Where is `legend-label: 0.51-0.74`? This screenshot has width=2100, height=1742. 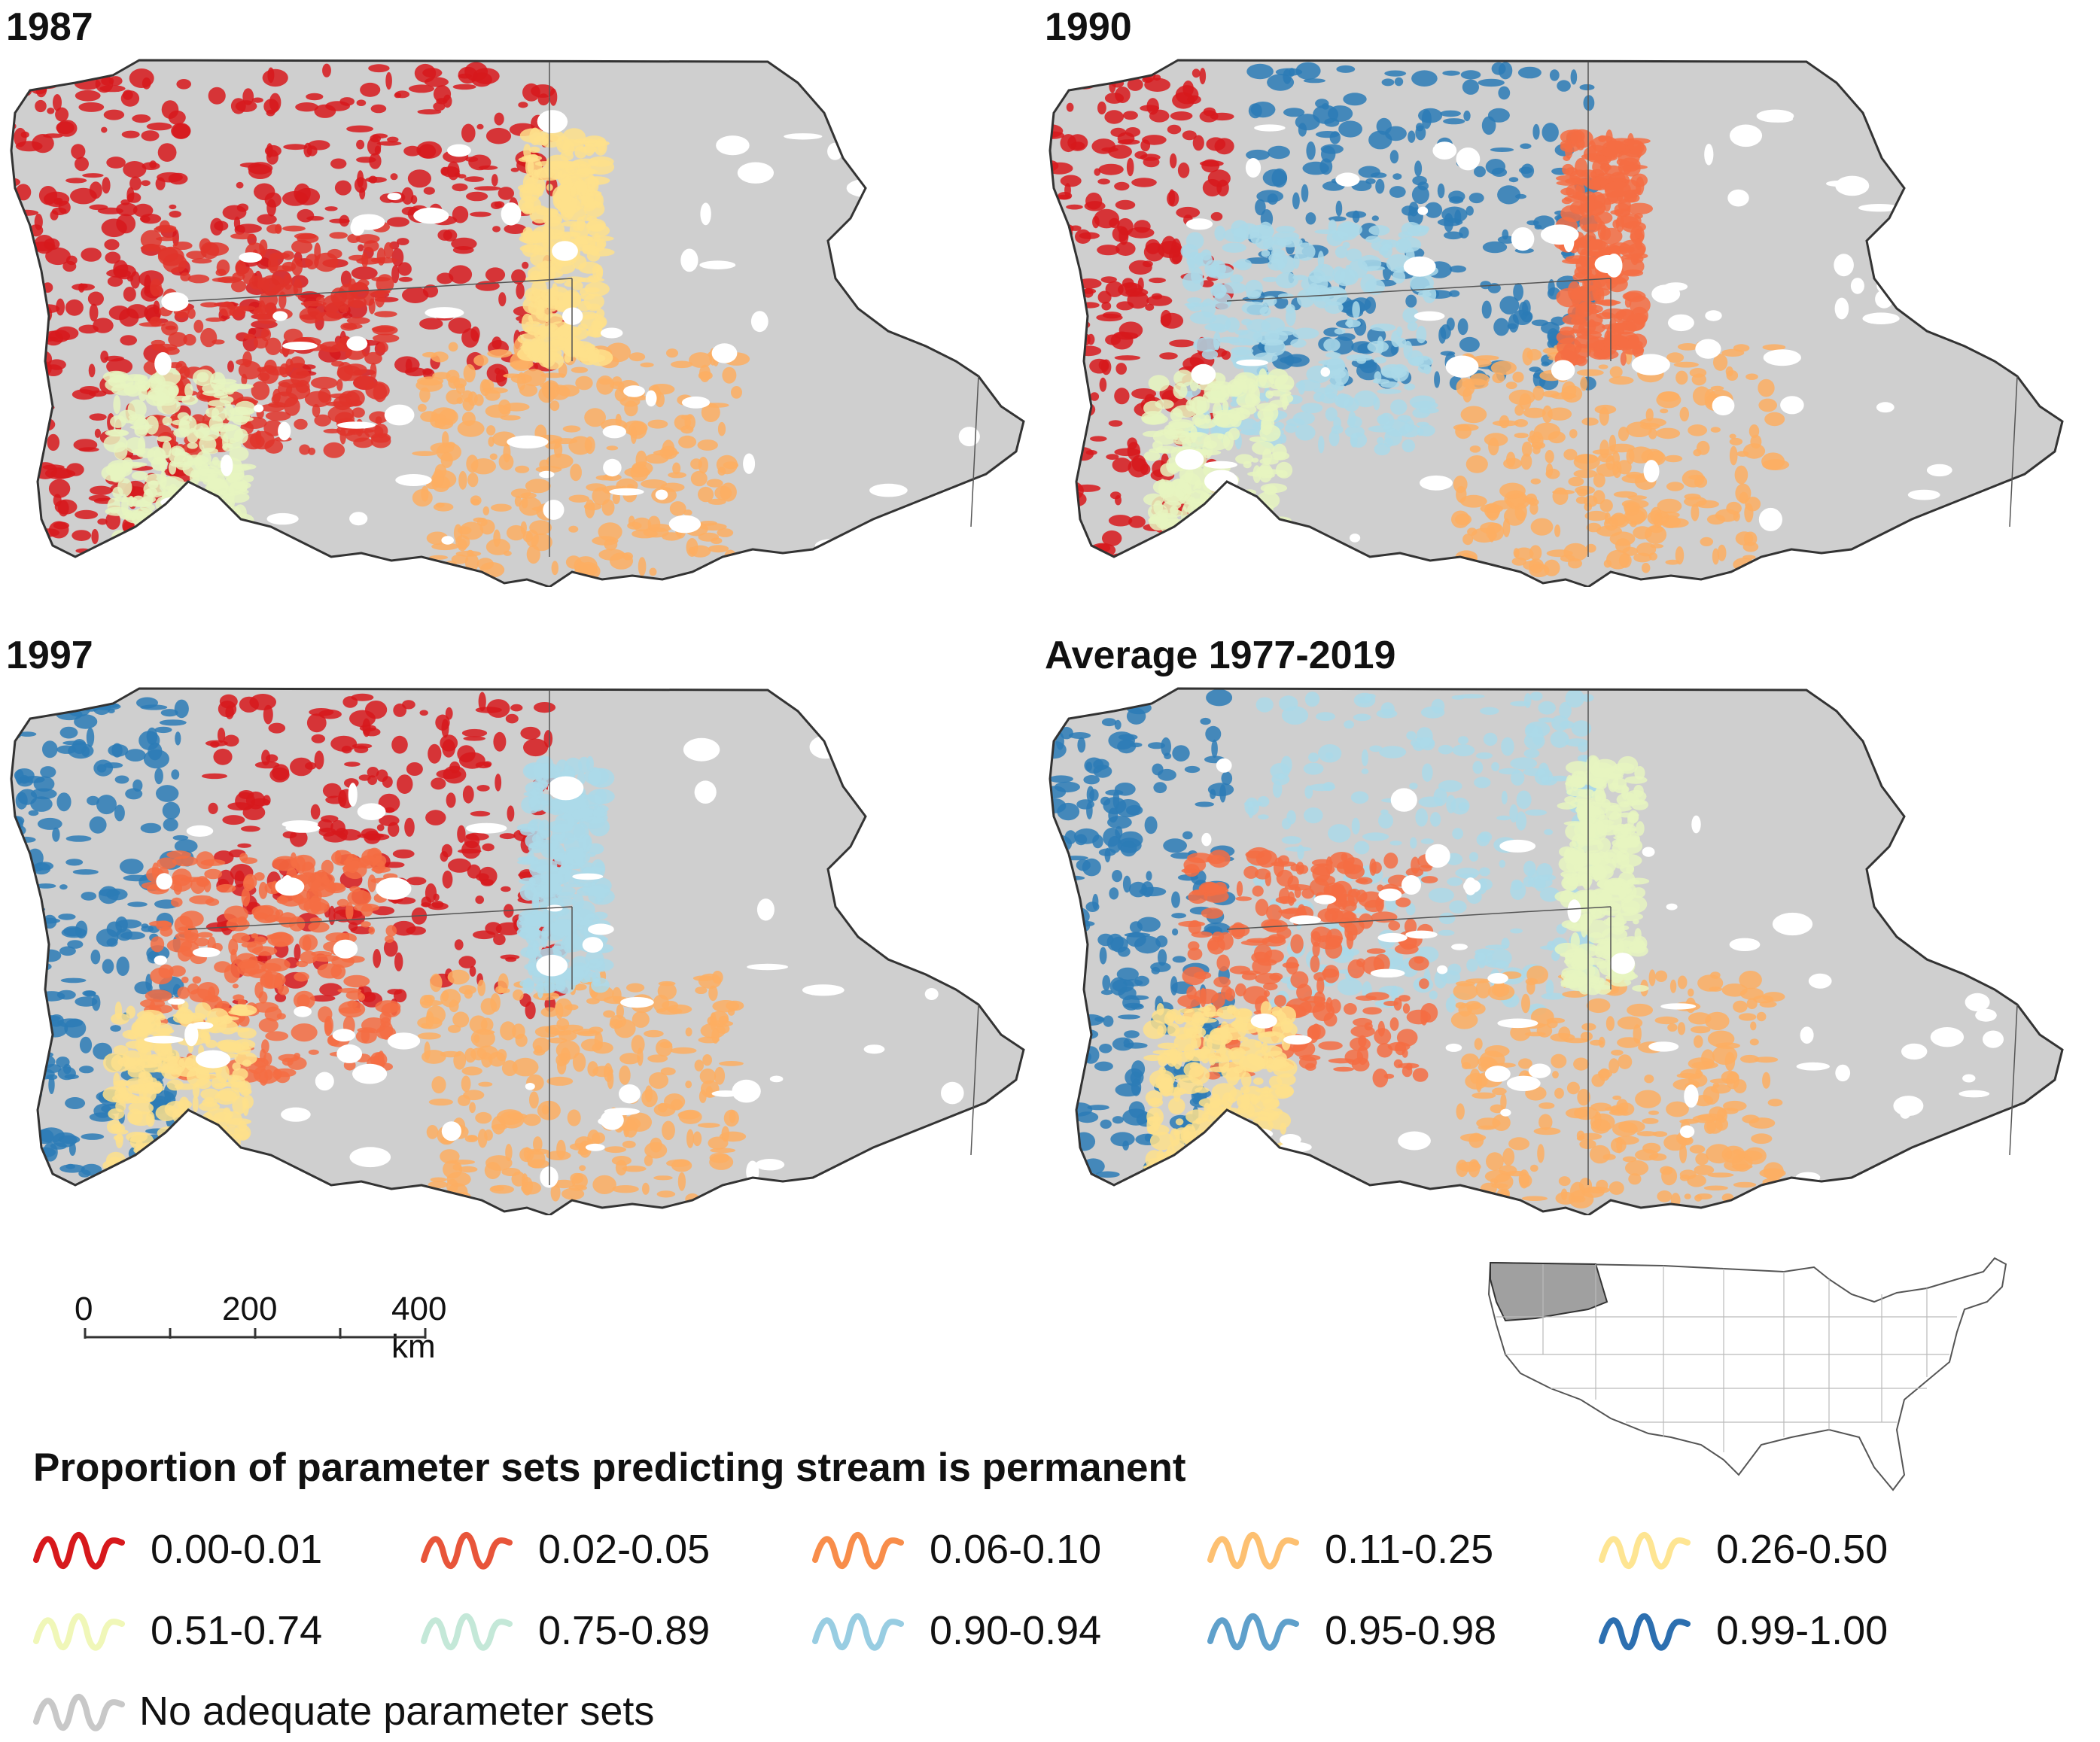 legend-label: 0.51-0.74 is located at coordinates (236, 1631).